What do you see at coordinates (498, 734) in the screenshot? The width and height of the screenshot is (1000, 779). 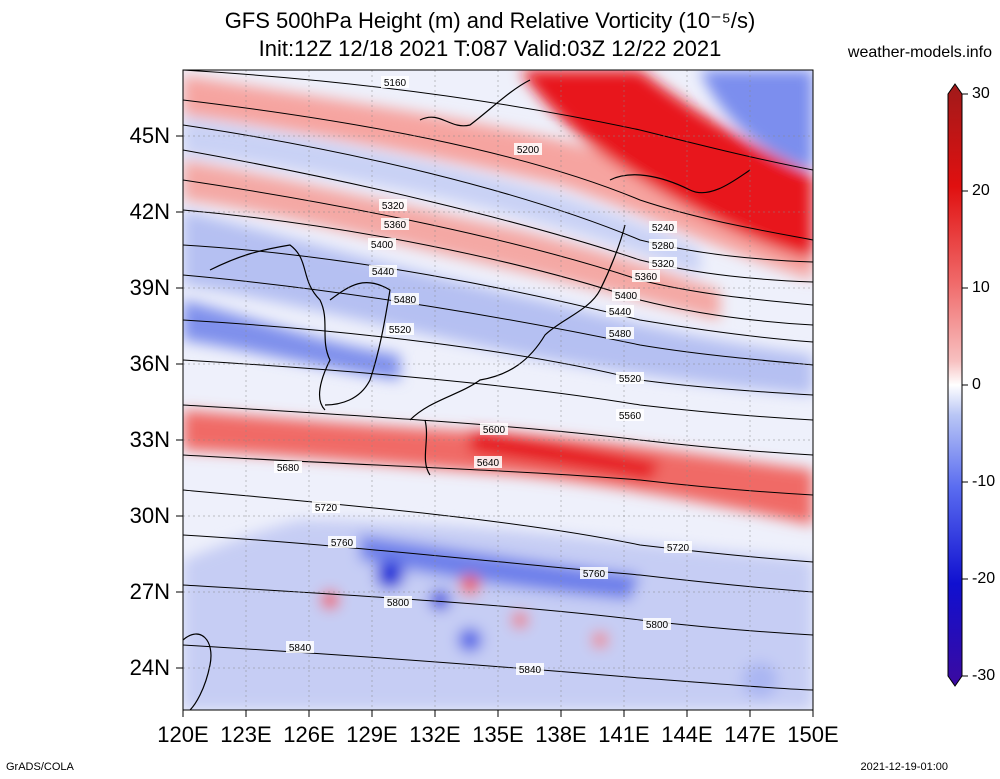 I see `lon-label-135e: 135E` at bounding box center [498, 734].